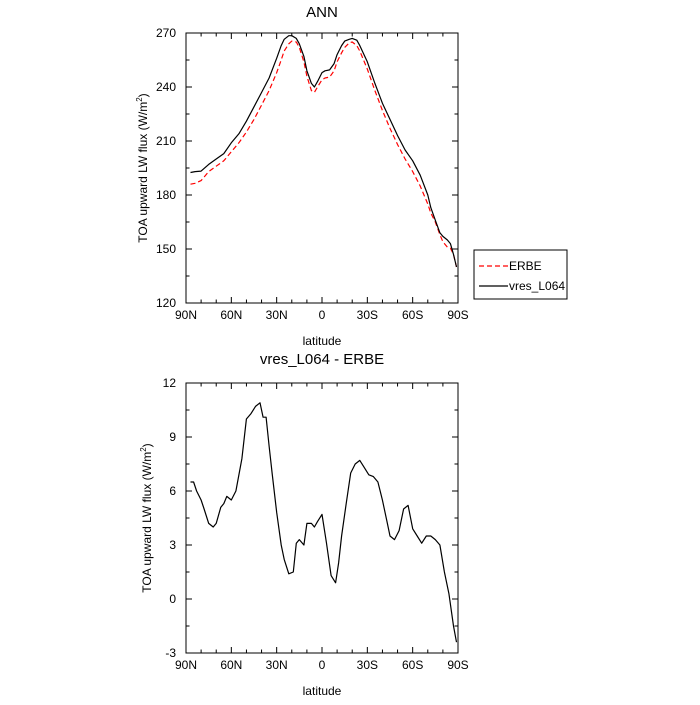 Image resolution: width=700 pixels, height=705 pixels. I want to click on y-tick-label: 6, so click(172, 491).